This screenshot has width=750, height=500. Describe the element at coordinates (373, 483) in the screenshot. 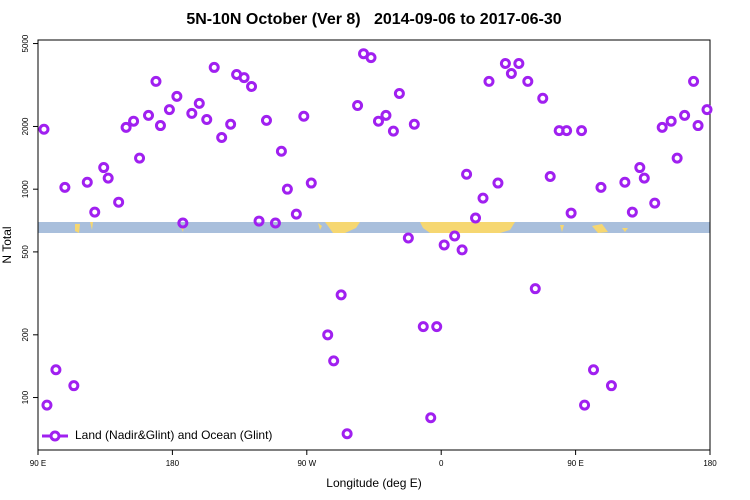

I see `x-axis-label: Longitude (deg E)` at that location.